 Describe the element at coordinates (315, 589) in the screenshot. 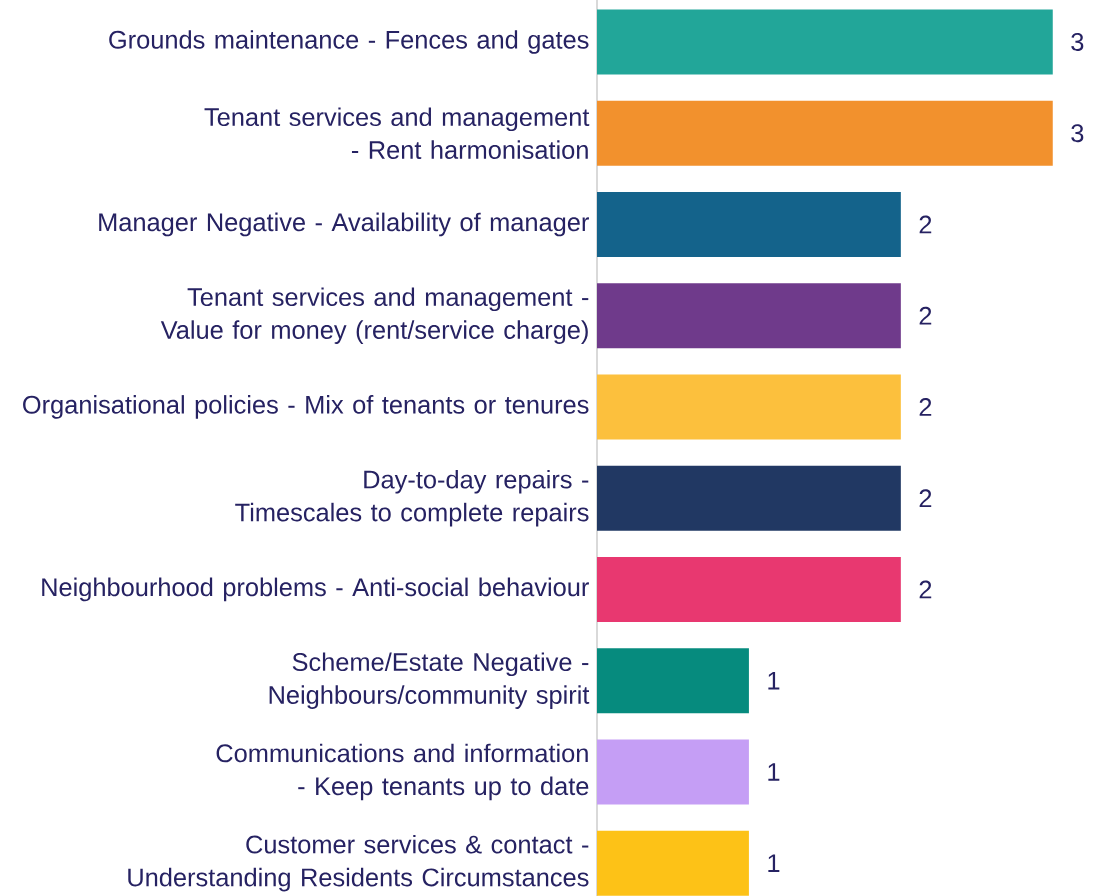

I see `y-tick-label: Neighbourhood problems - Anti-social behaviour` at that location.